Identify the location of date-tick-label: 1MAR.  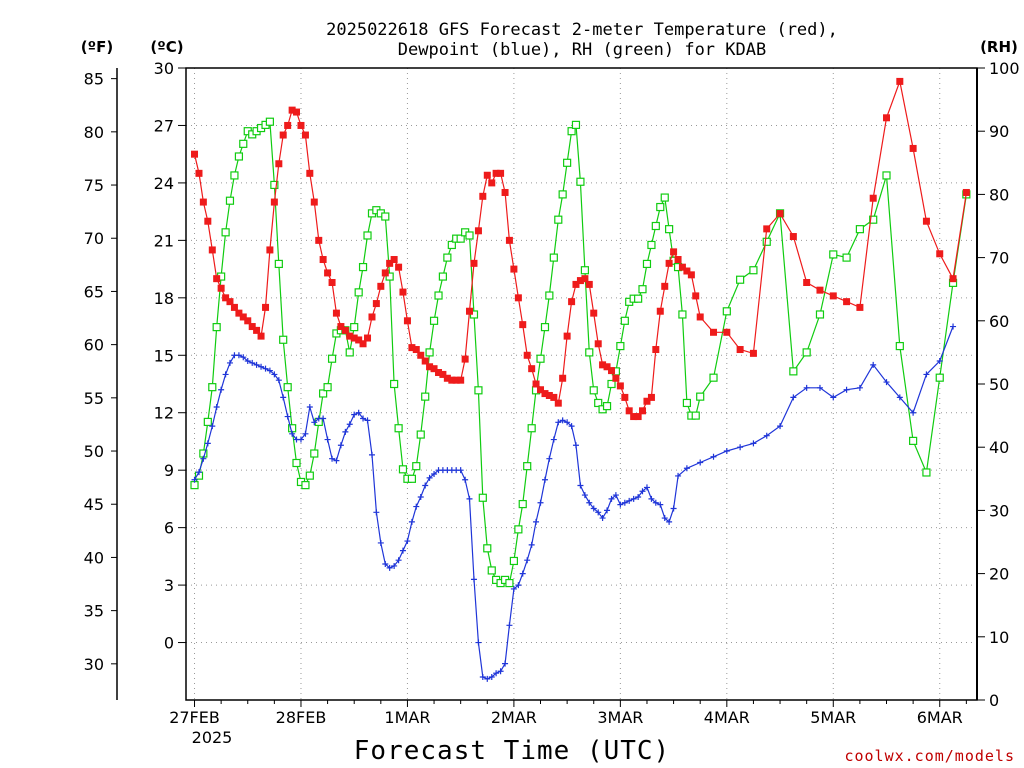
(407, 717).